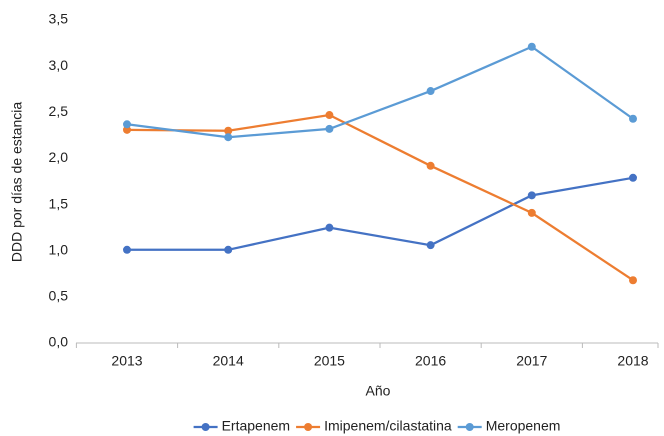 The height and width of the screenshot is (436, 664). Describe the element at coordinates (59, 157) in the screenshot. I see `y-tick-label: 2,0` at that location.